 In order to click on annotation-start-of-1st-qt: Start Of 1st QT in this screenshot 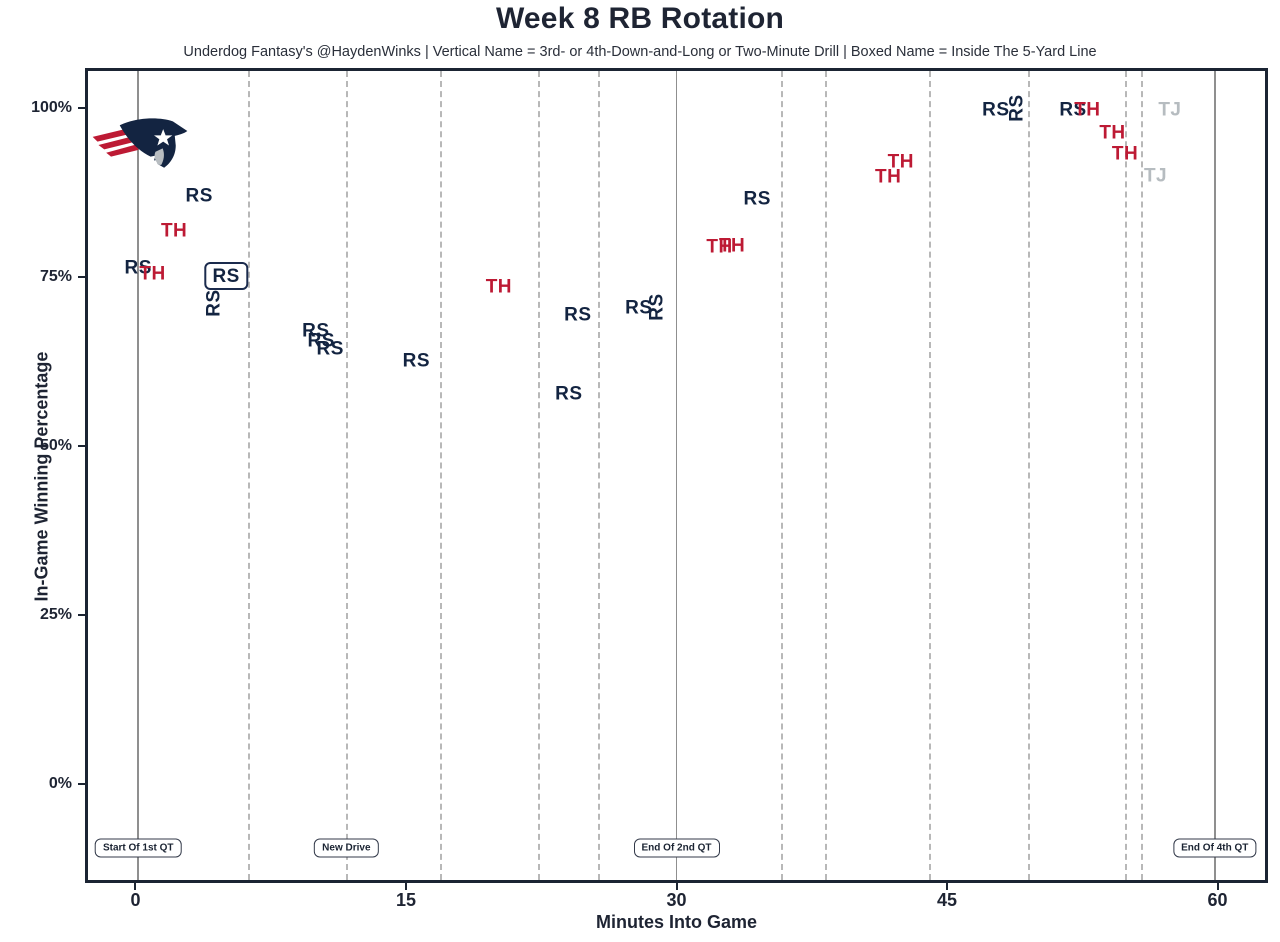, I will do `click(138, 848)`.